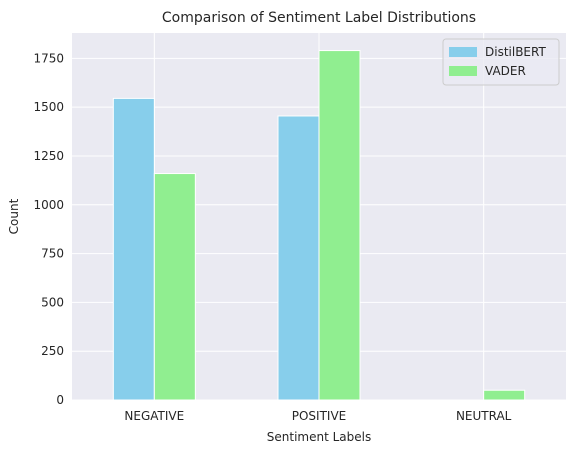 The image size is (576, 453). What do you see at coordinates (14, 216) in the screenshot?
I see `y-axis-label: Count` at bounding box center [14, 216].